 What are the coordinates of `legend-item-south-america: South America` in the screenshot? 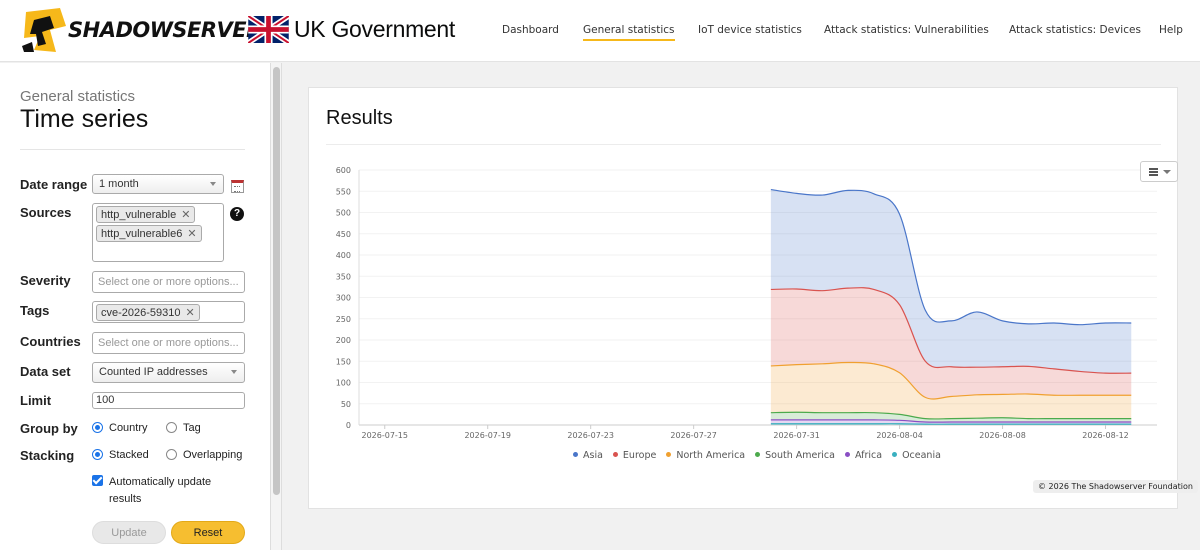 It's located at (795, 455).